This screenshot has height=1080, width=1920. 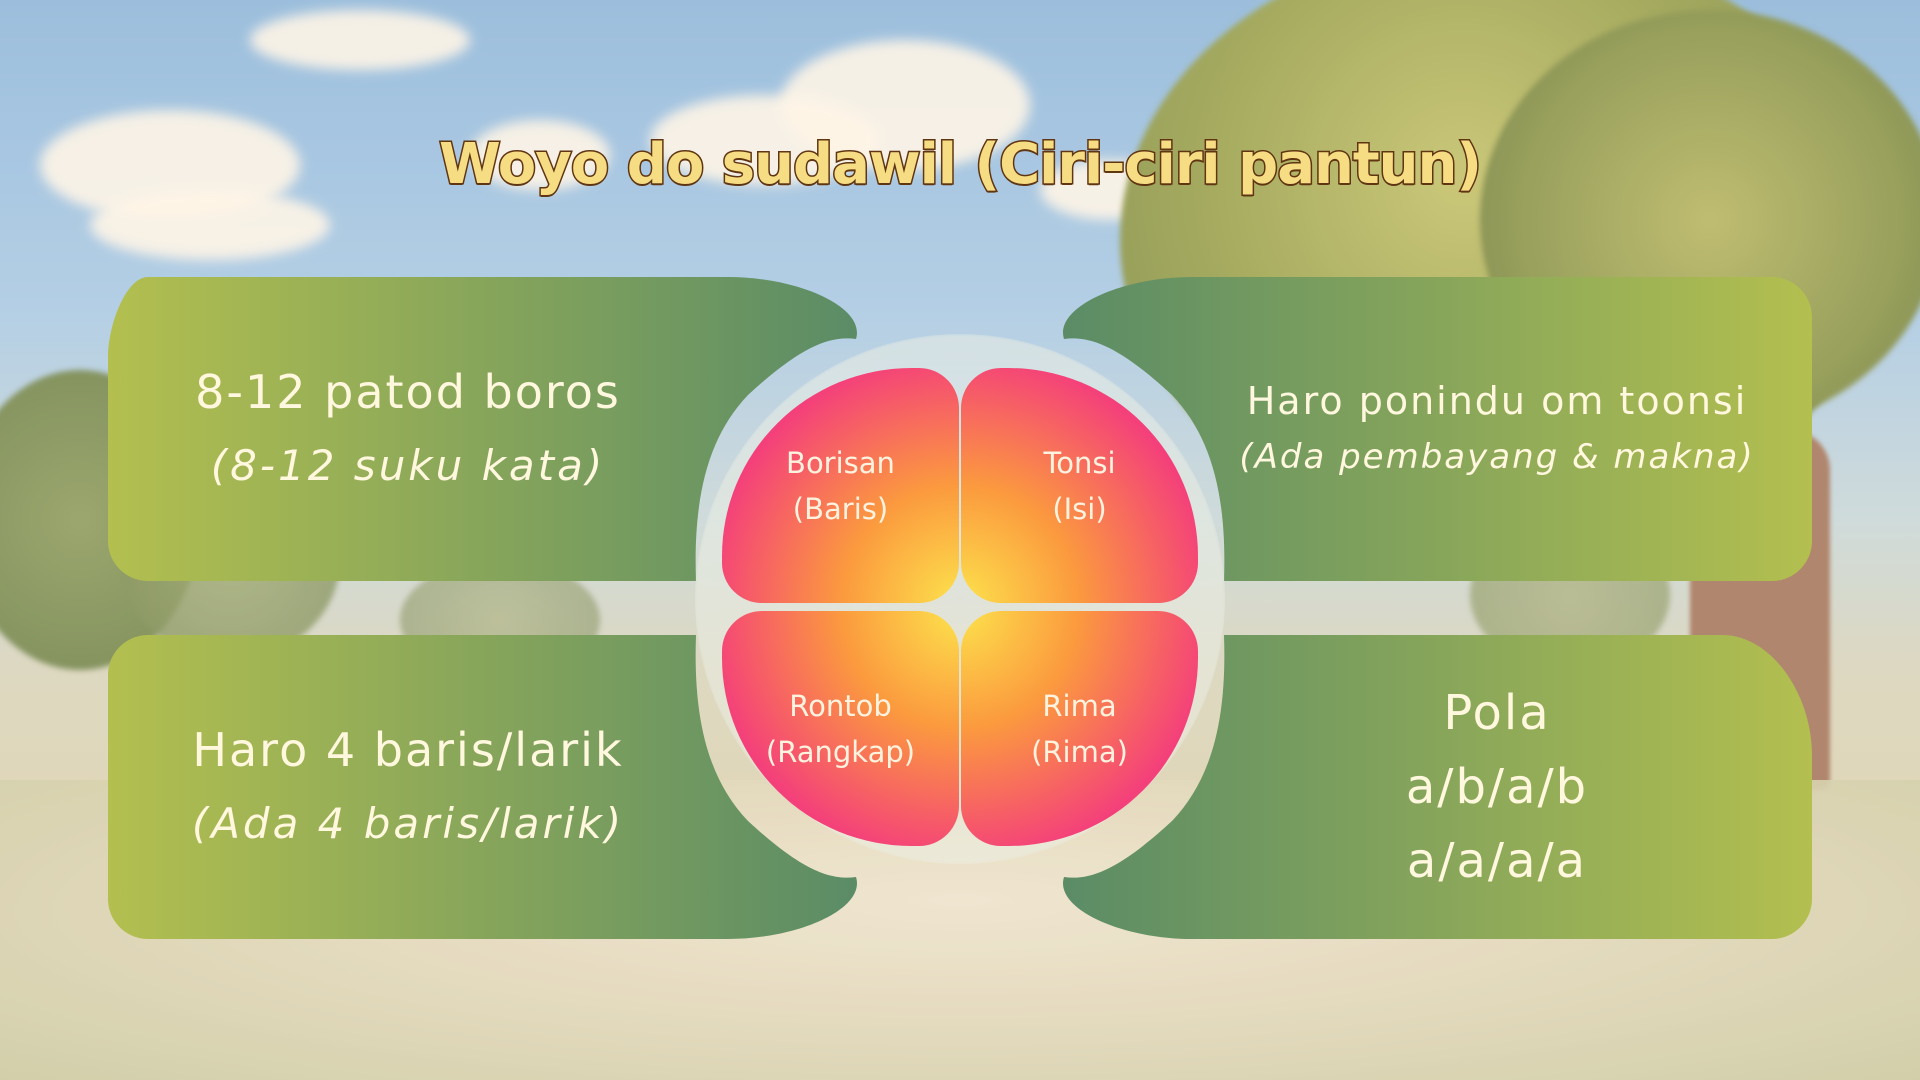 What do you see at coordinates (1079, 508) in the screenshot?
I see `petal-sublabel: (Isi)` at bounding box center [1079, 508].